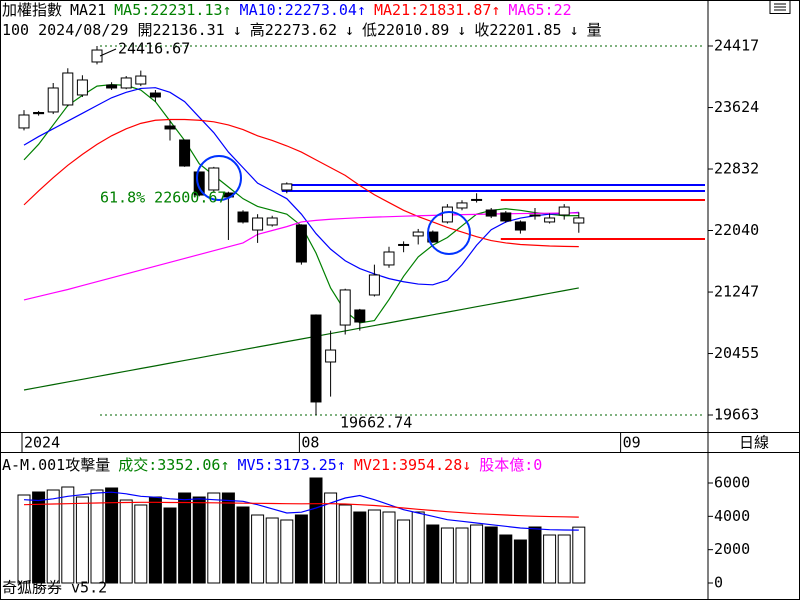 The width and height of the screenshot is (800, 600). Describe the element at coordinates (408, 465) in the screenshot. I see `legend-entry: MV21:3954.28` at that location.